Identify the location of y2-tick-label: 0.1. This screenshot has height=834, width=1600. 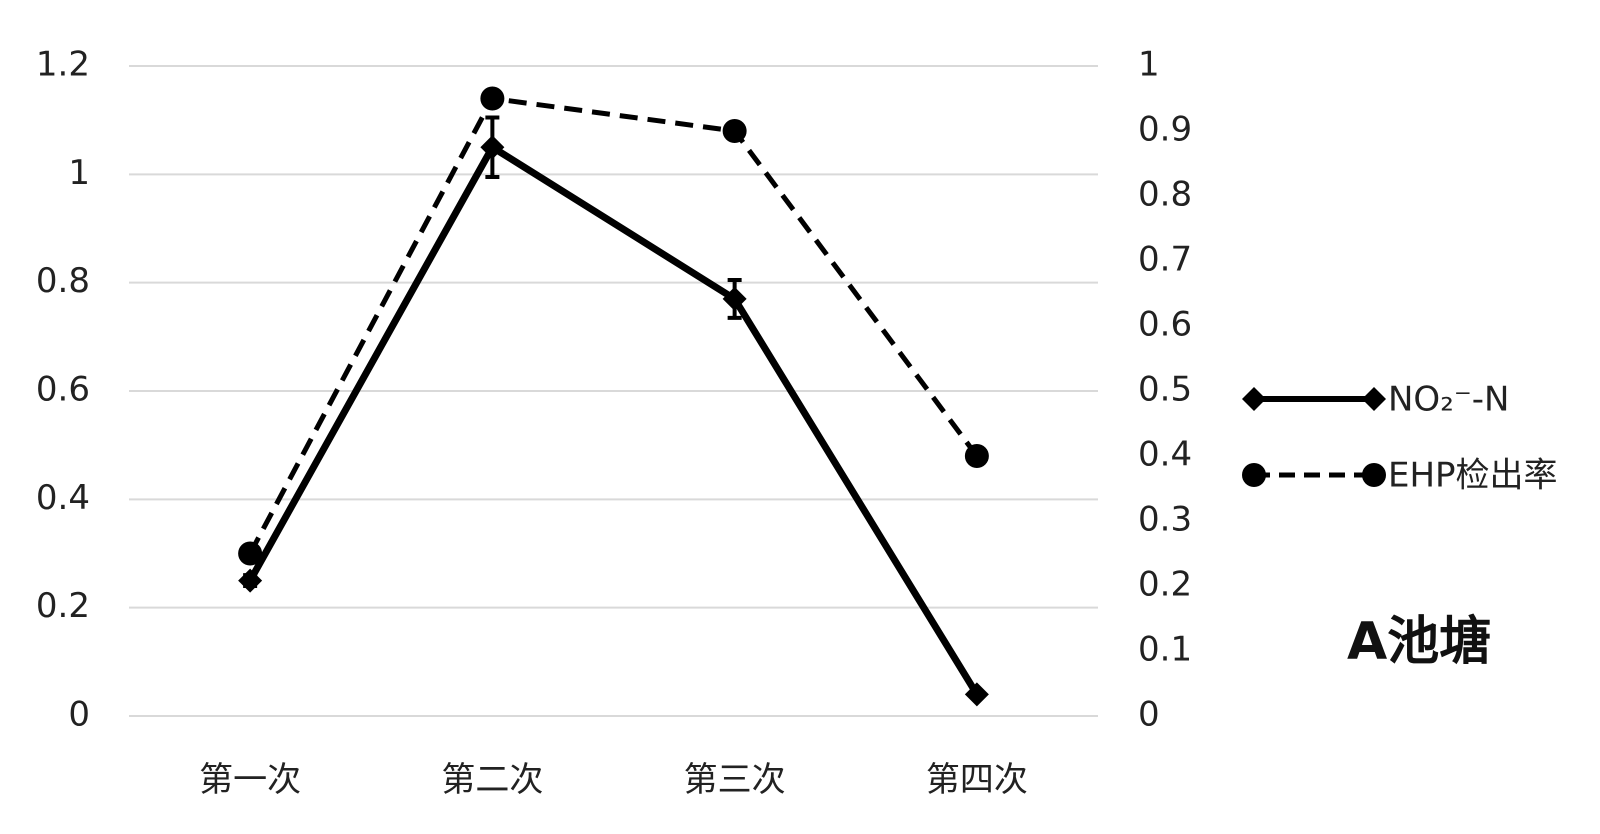
(1165, 650).